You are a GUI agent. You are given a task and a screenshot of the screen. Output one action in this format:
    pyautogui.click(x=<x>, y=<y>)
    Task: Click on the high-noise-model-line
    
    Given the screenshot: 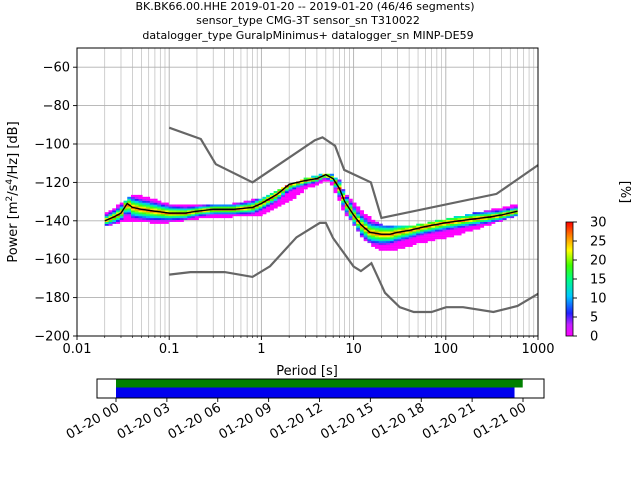 What is the action you would take?
    pyautogui.click(x=353, y=173)
    